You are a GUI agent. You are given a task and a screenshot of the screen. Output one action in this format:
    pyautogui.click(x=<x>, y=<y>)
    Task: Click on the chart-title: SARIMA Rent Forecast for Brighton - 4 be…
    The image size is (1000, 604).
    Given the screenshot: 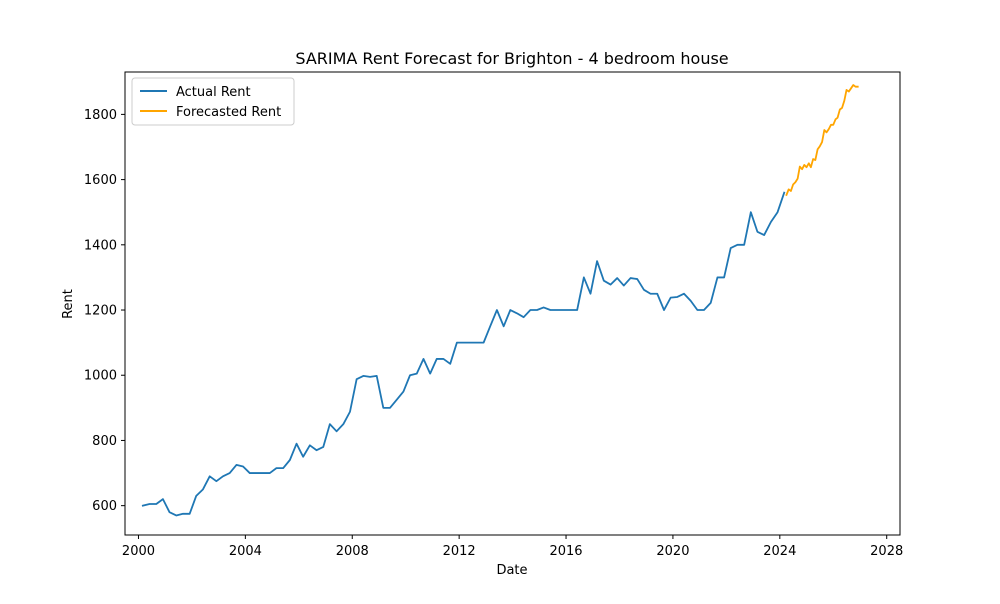 What is the action you would take?
    pyautogui.click(x=511, y=58)
    